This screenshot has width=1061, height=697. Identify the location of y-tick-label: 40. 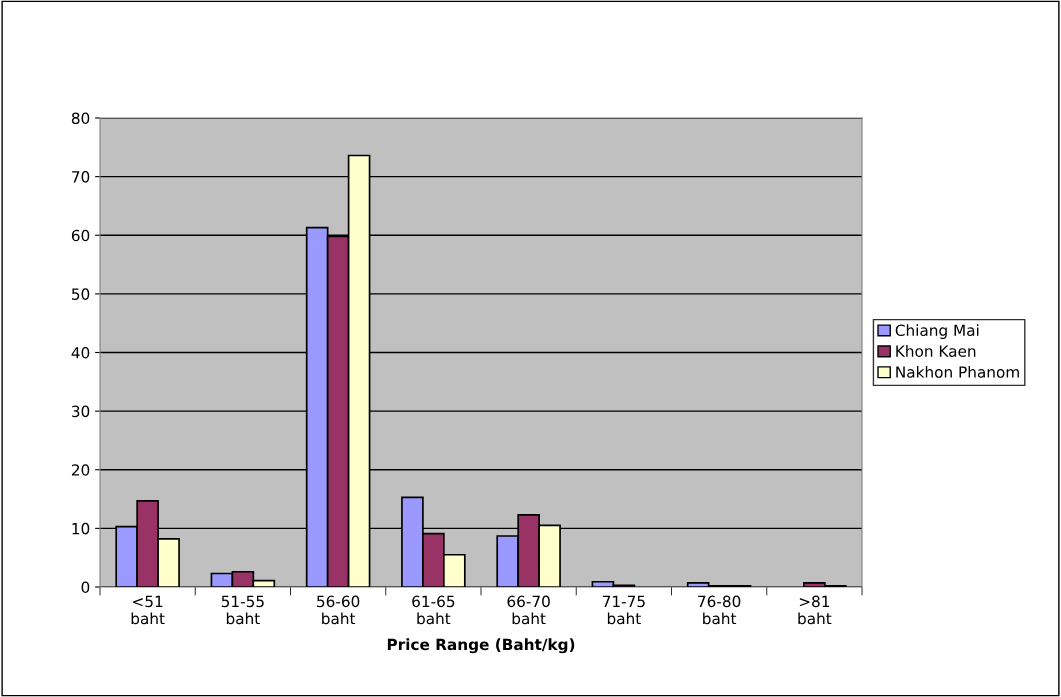
(80, 352).